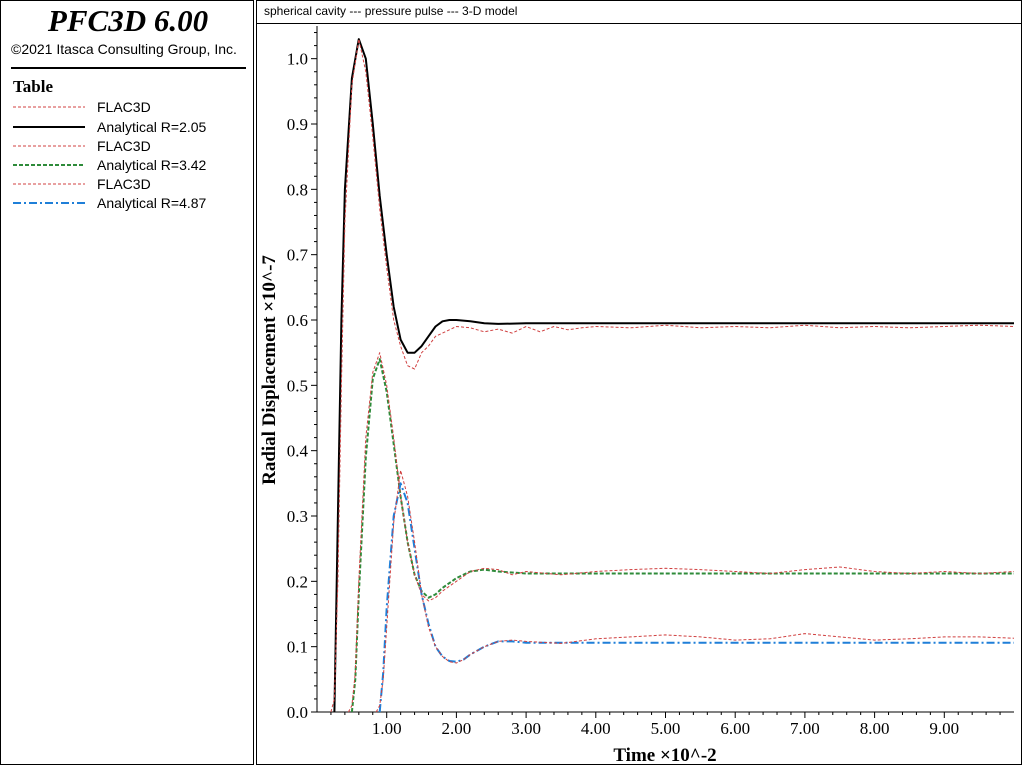  I want to click on legend-swatch-blue-dashdot, so click(49, 203).